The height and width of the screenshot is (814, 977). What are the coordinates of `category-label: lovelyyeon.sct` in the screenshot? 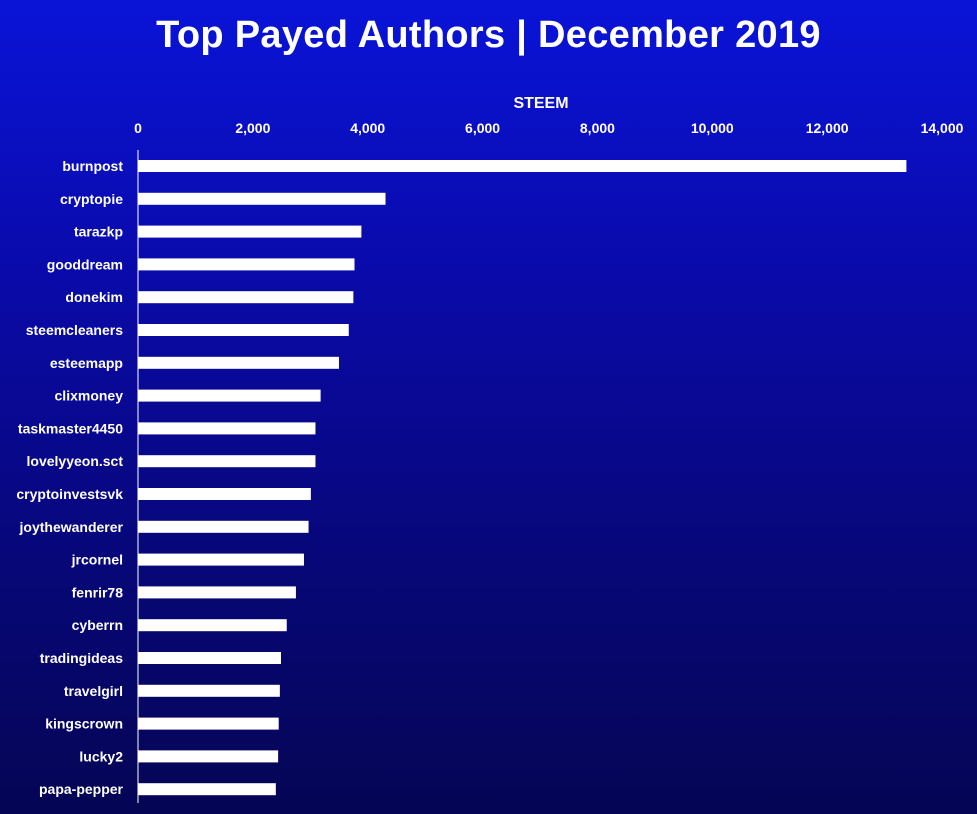 It's located at (75, 461).